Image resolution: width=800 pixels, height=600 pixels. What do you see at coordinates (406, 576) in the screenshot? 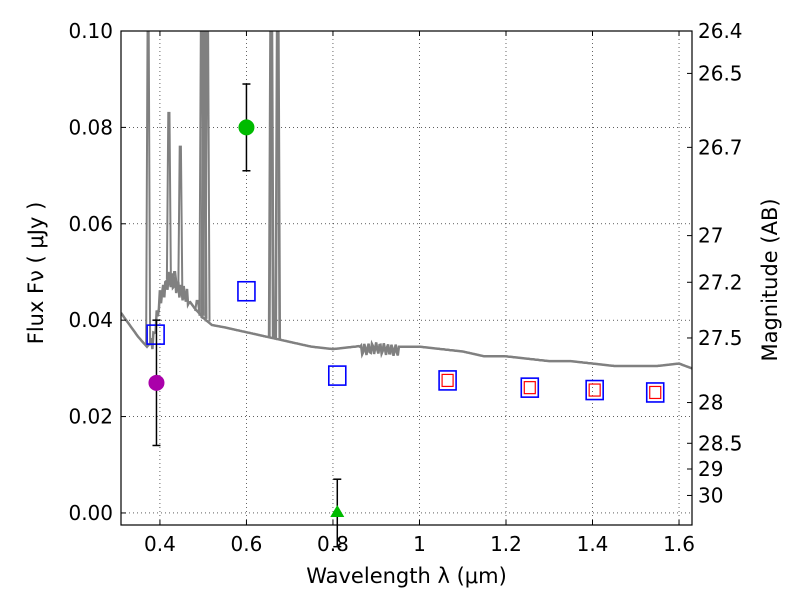
I see `x-axis-title: Wavelength λ (μm)` at bounding box center [406, 576].